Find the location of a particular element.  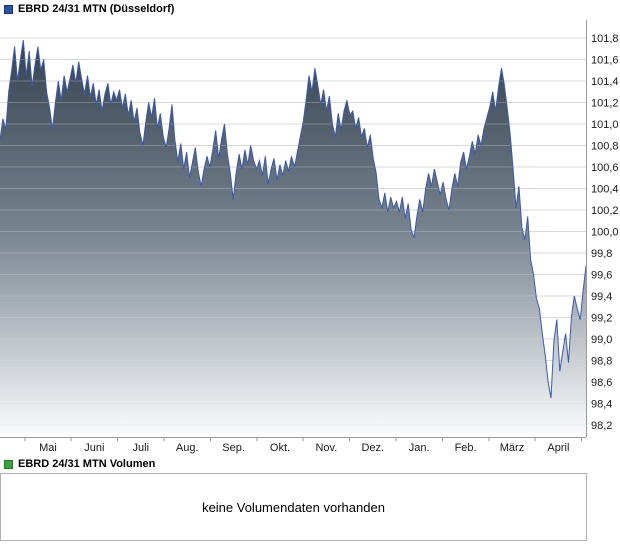

x-axis-label: Juni is located at coordinates (94, 448).